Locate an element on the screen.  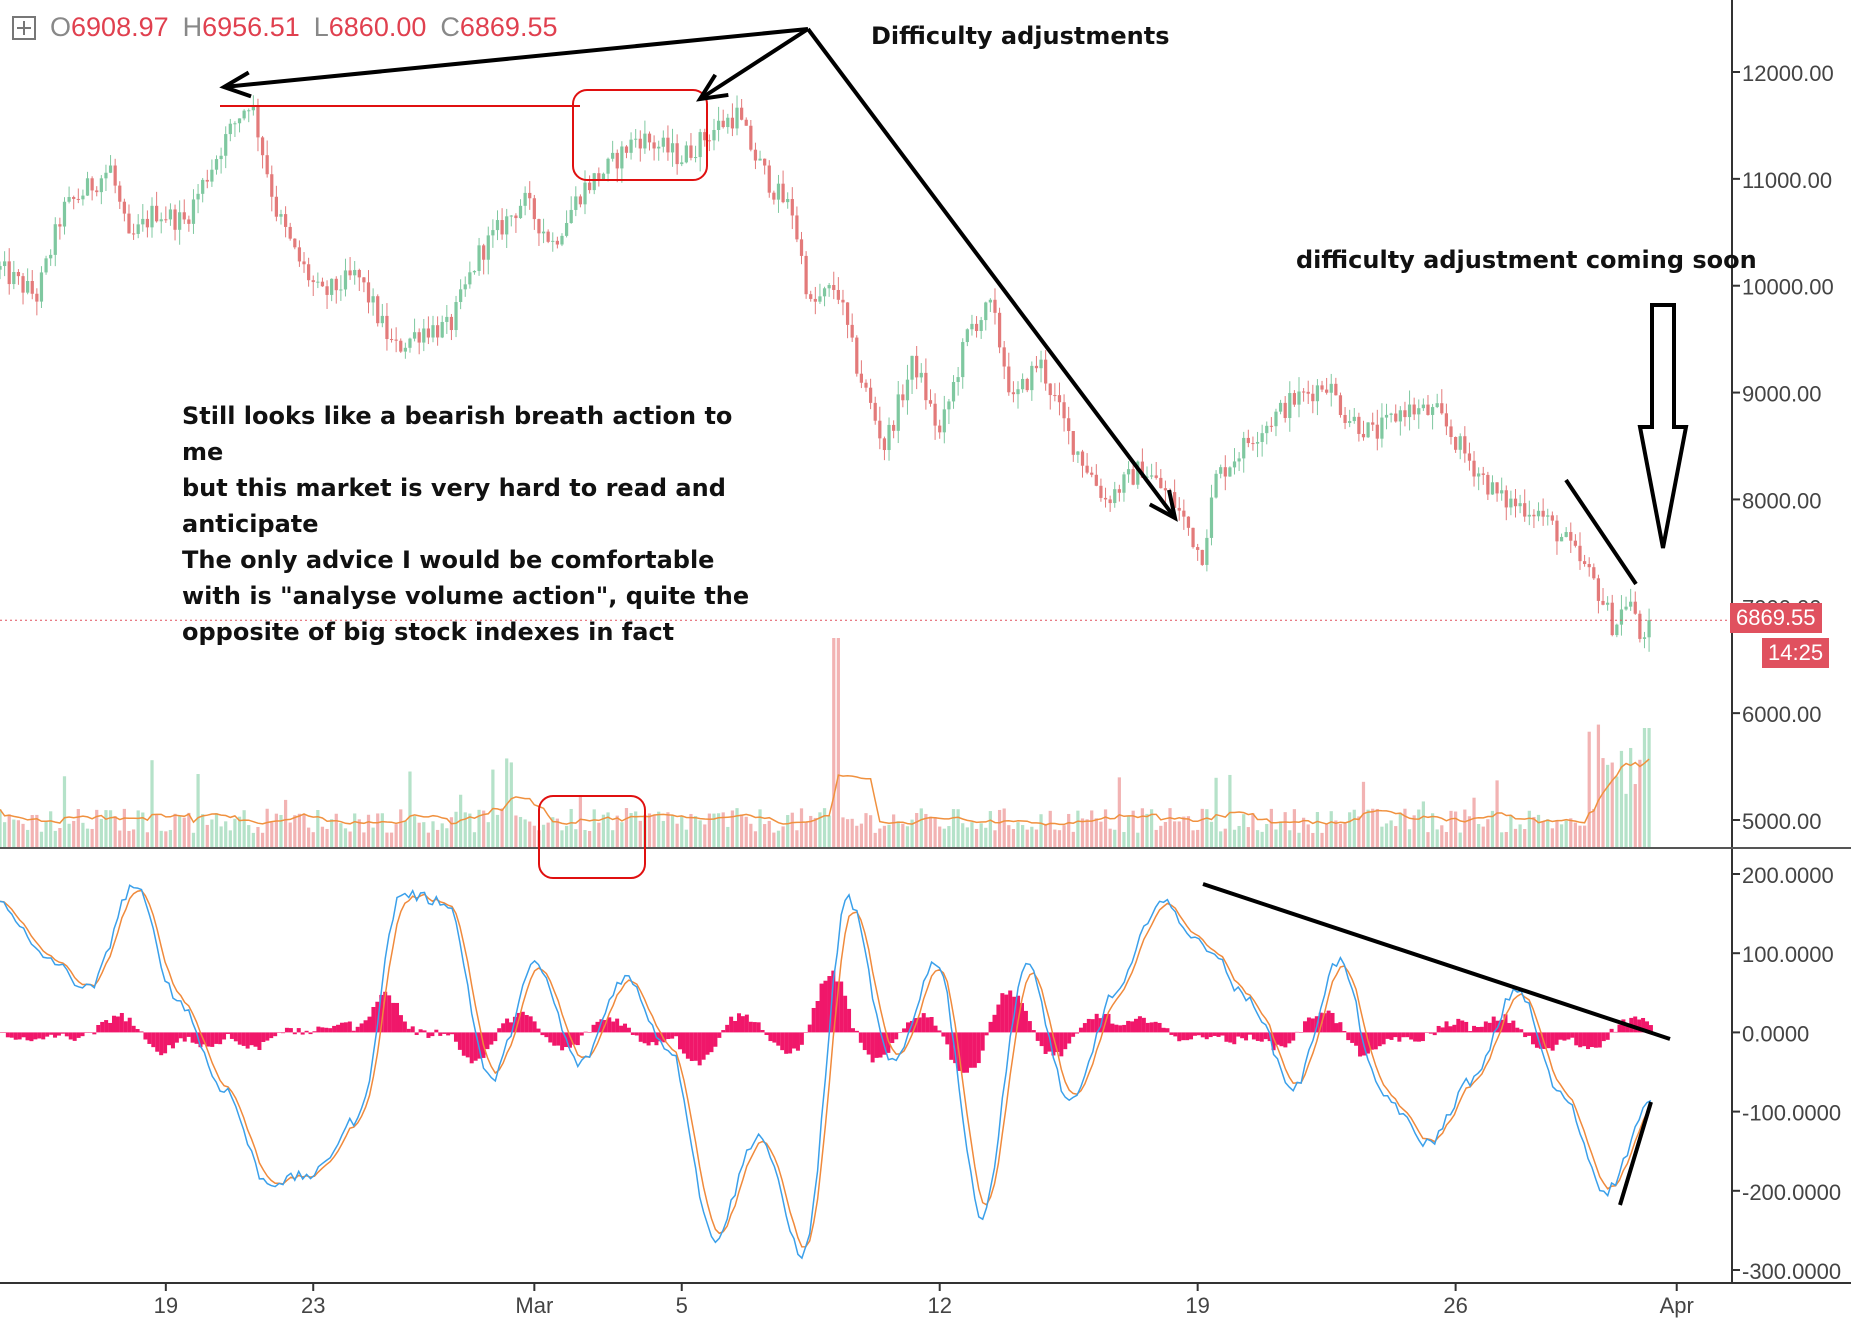
bar-countdown-tag: 14:25 is located at coordinates (1796, 653).